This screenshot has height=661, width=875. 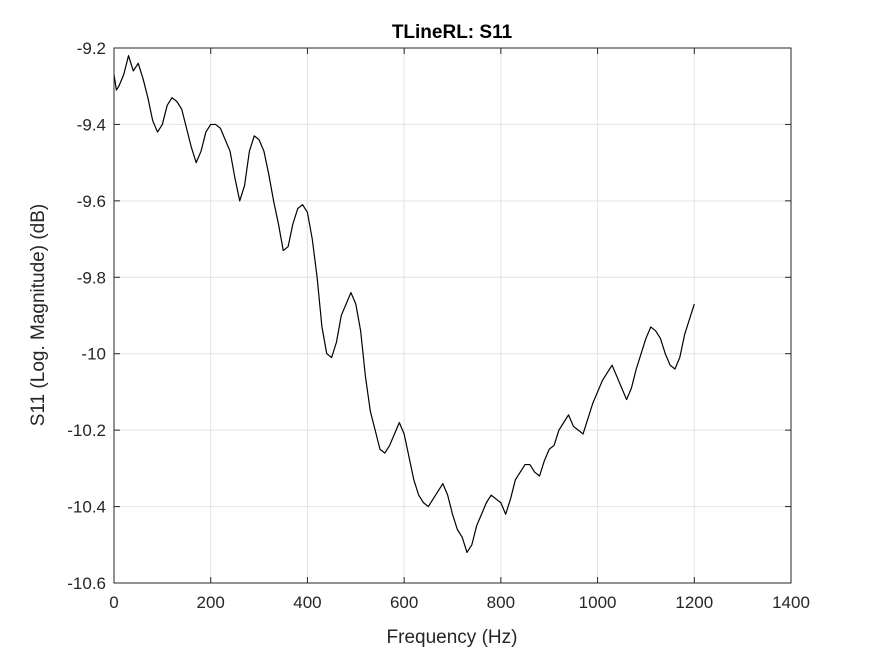 What do you see at coordinates (86, 583) in the screenshot?
I see `y-tick-label: -10.6` at bounding box center [86, 583].